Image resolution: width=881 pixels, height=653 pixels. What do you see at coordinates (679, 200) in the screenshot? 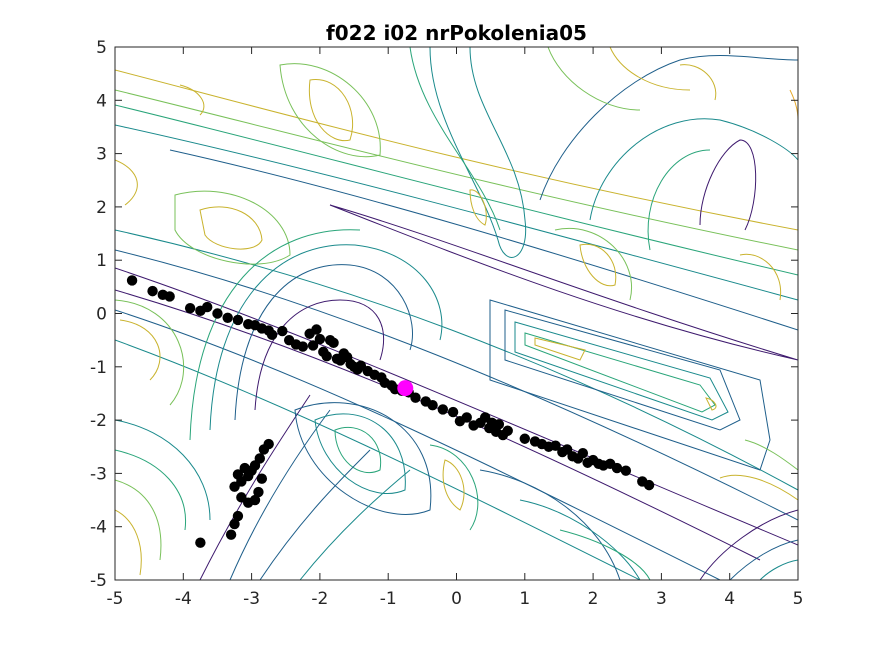
I see `contour-ridge-f` at bounding box center [679, 200].